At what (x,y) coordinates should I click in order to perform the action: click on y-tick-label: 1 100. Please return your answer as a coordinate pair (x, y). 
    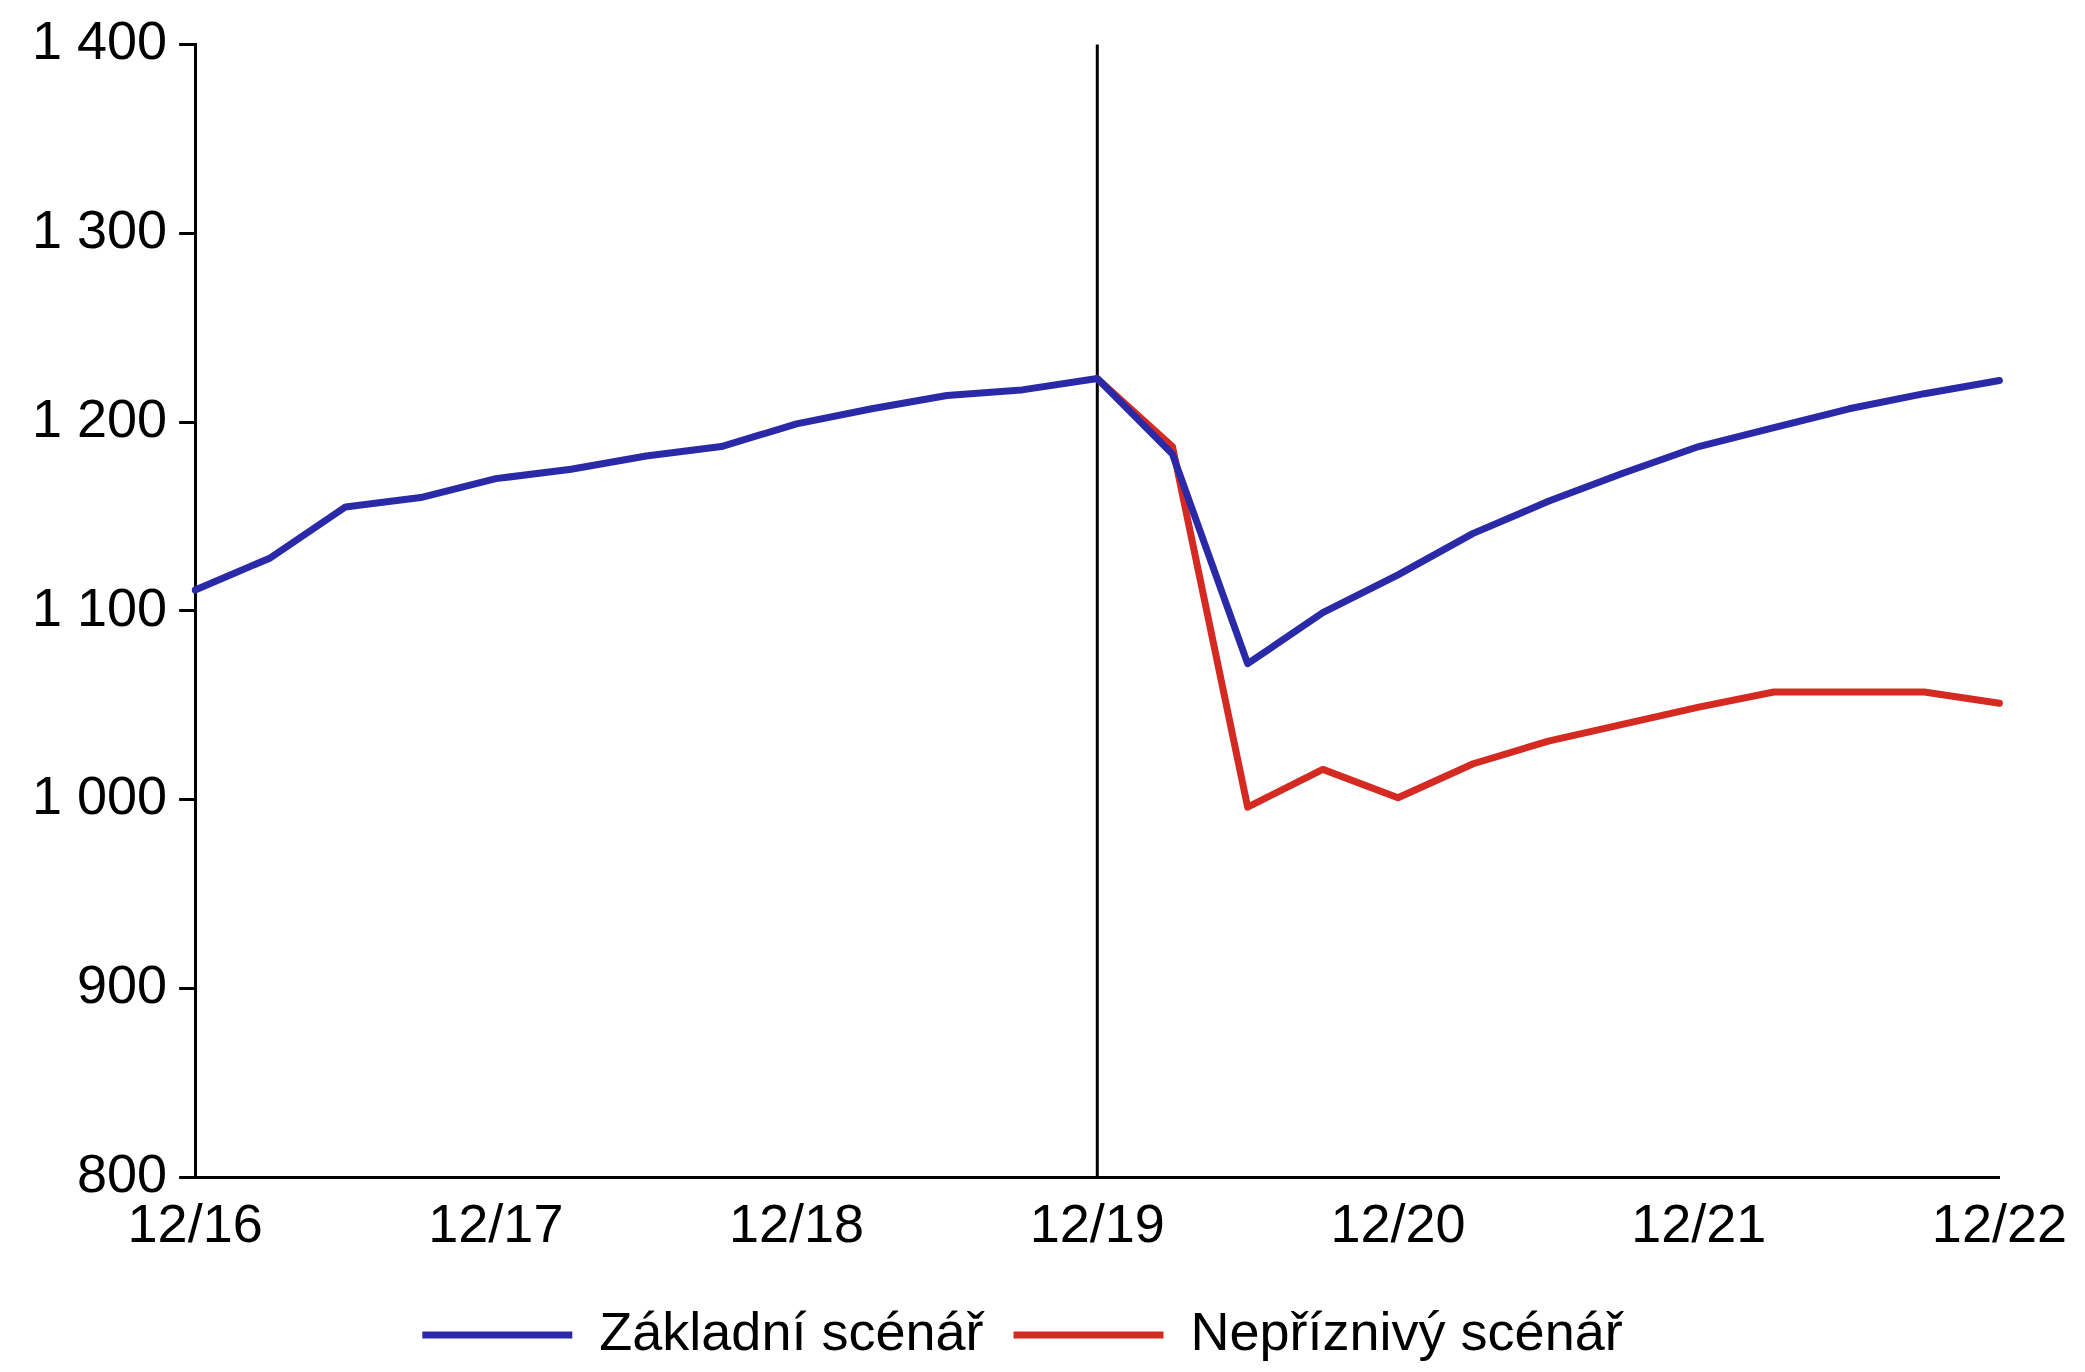
    Looking at the image, I should click on (99, 606).